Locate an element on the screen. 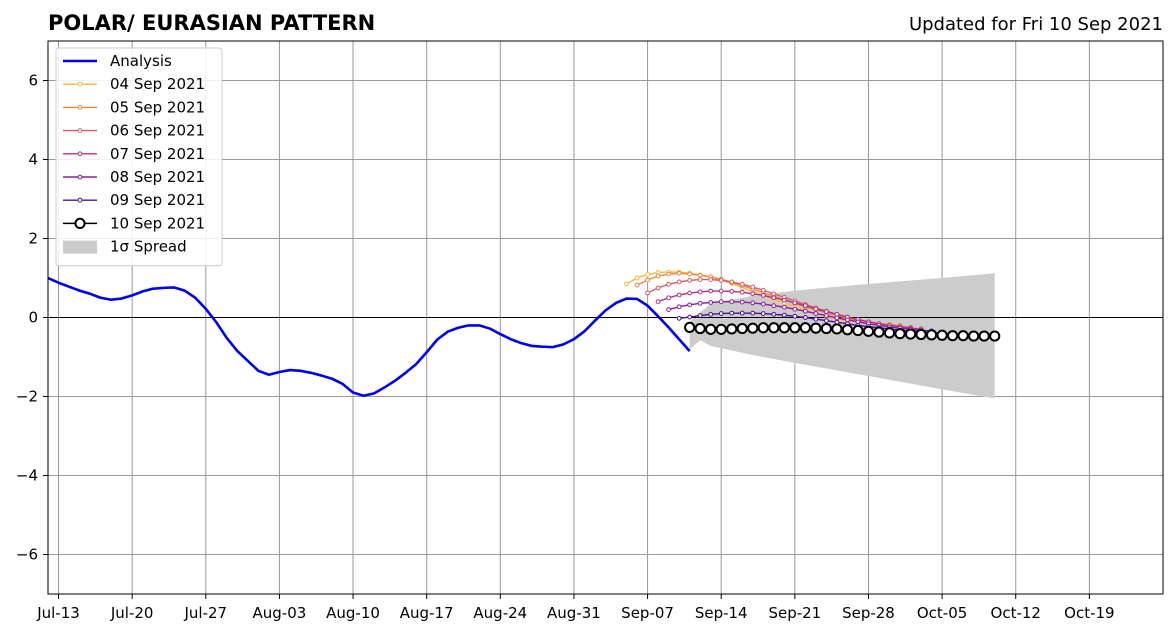 The width and height of the screenshot is (1176, 633). legend-label: 06 Sep 2021 is located at coordinates (157, 131).